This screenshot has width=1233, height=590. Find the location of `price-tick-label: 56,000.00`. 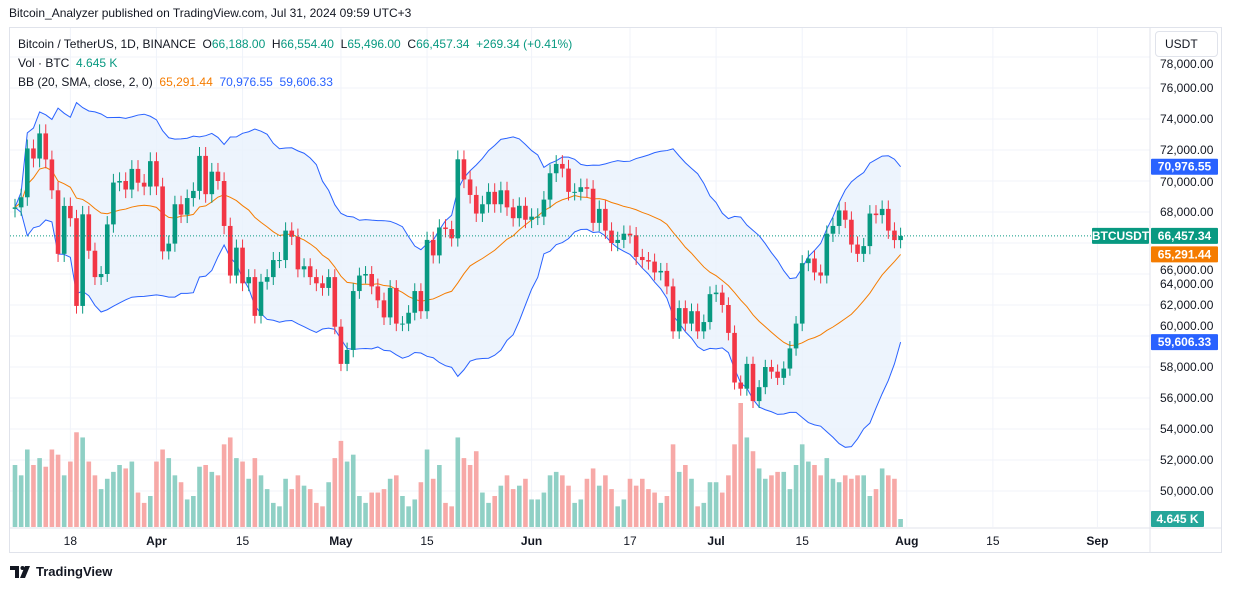

price-tick-label: 56,000.00 is located at coordinates (1187, 398).